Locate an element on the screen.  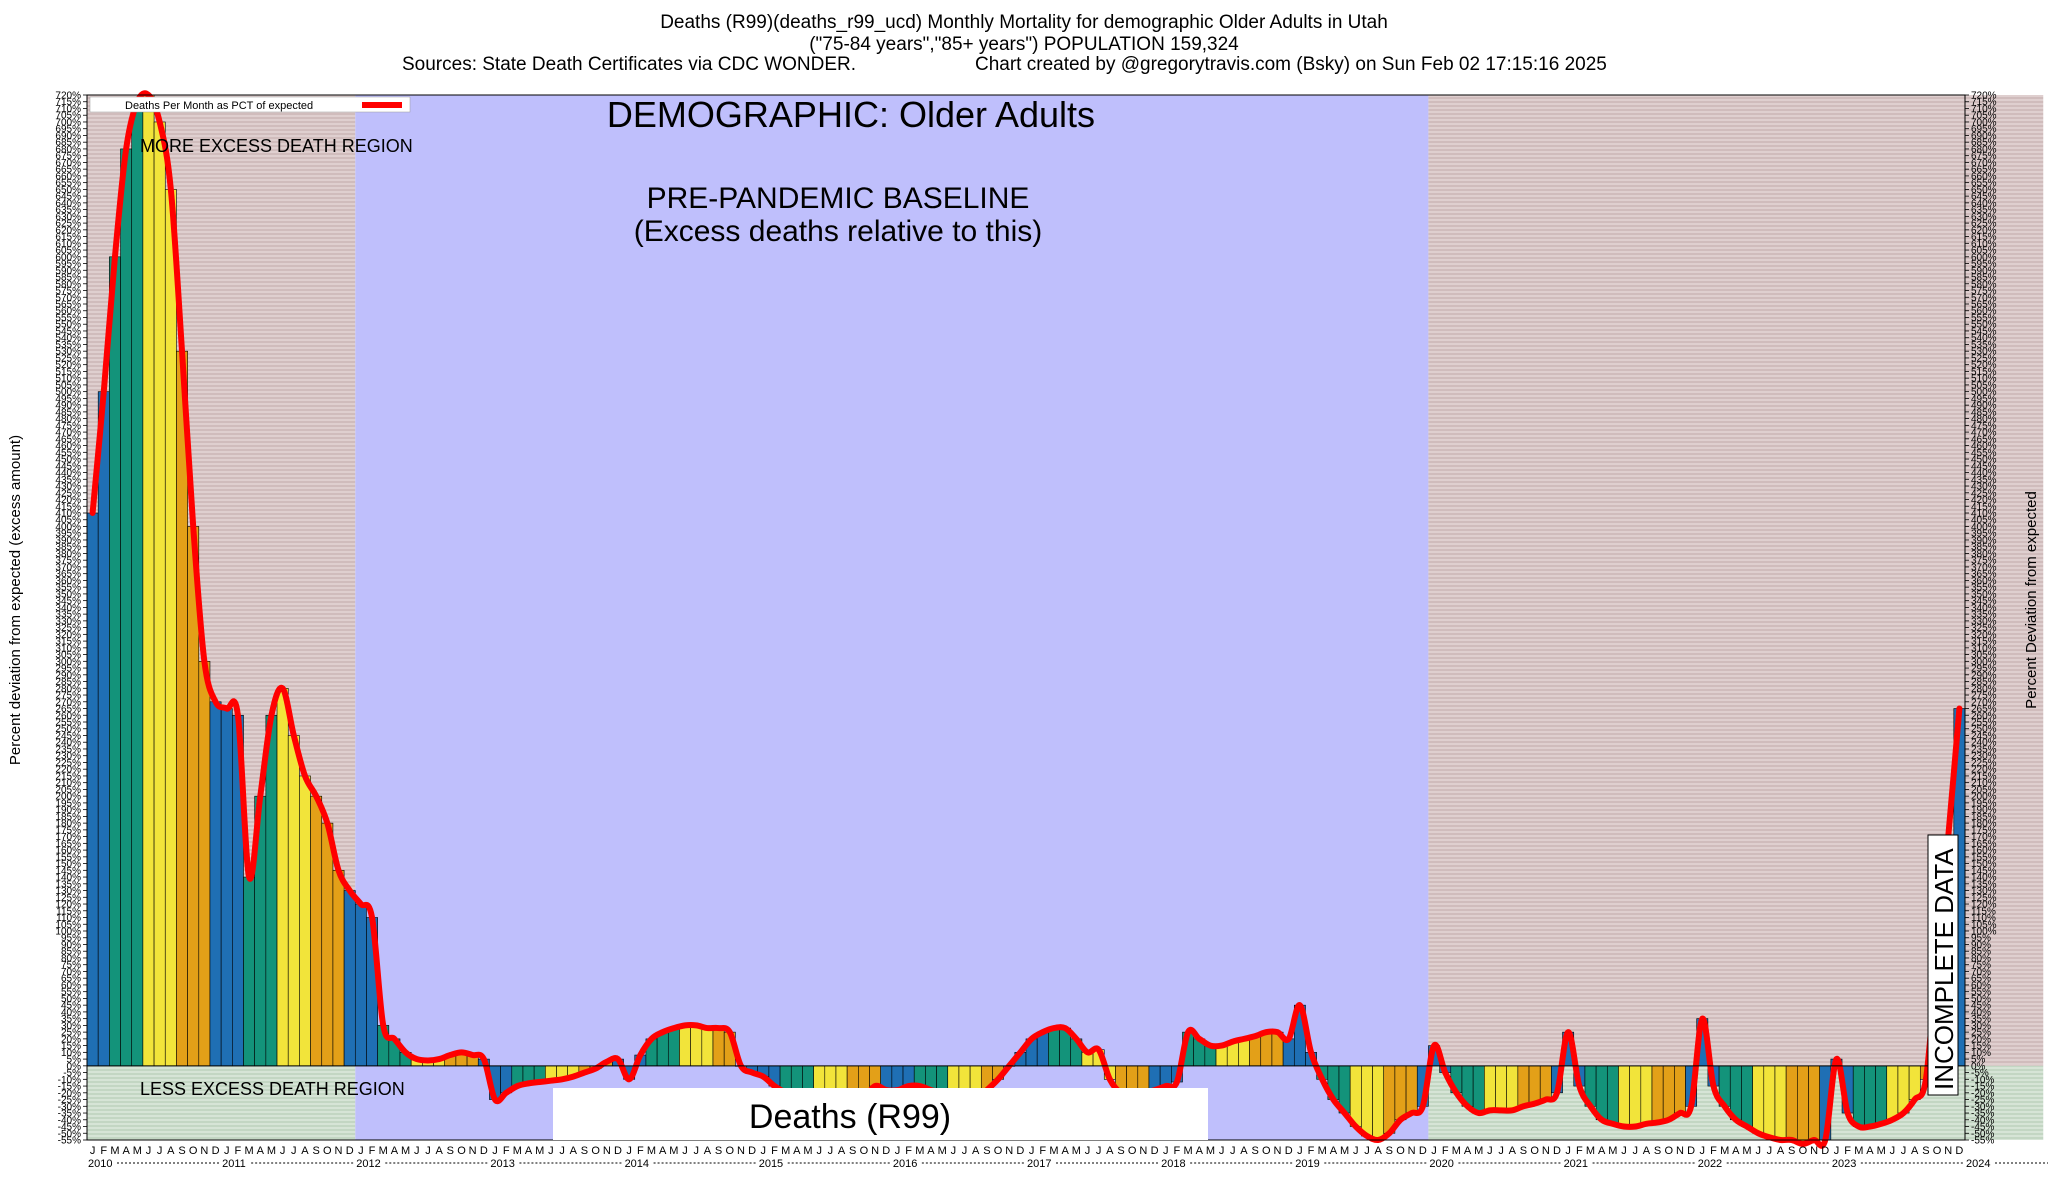
y-tick-label-right: 485% is located at coordinates (1984, 412).